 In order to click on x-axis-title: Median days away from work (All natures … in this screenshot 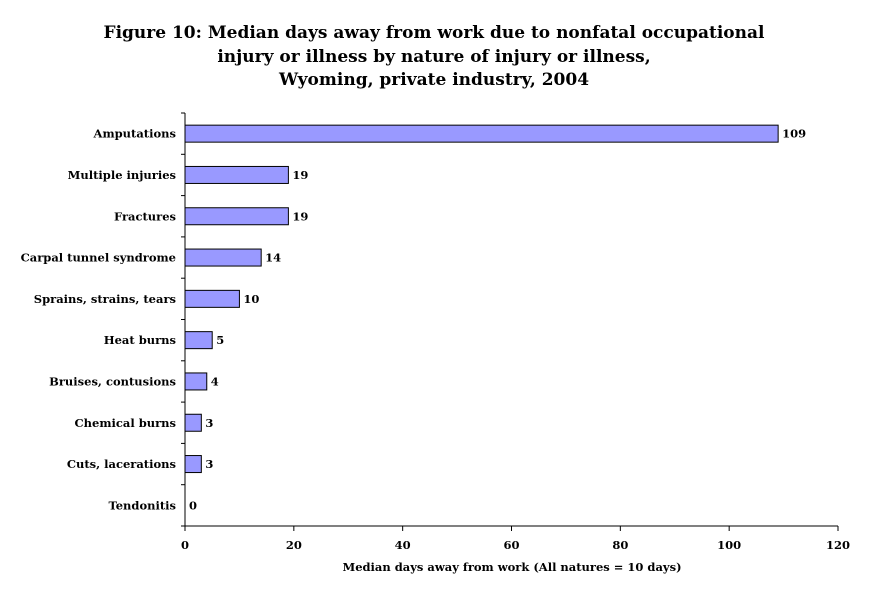, I will do `click(511, 567)`.